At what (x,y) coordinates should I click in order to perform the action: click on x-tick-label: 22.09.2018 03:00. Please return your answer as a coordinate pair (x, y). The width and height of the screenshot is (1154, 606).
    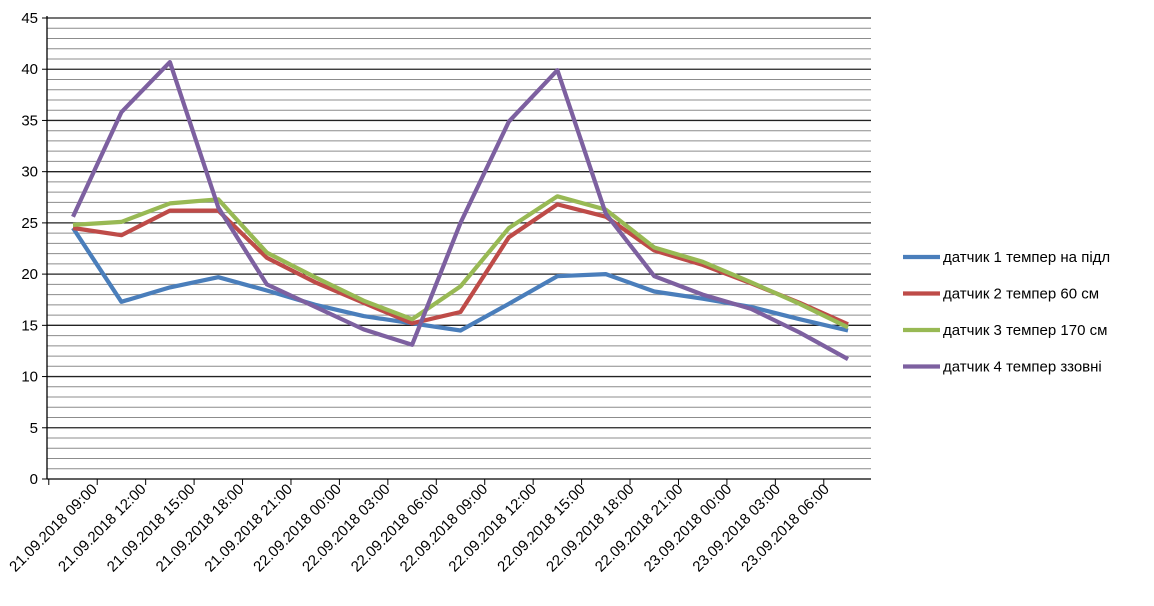
    Looking at the image, I should click on (346, 528).